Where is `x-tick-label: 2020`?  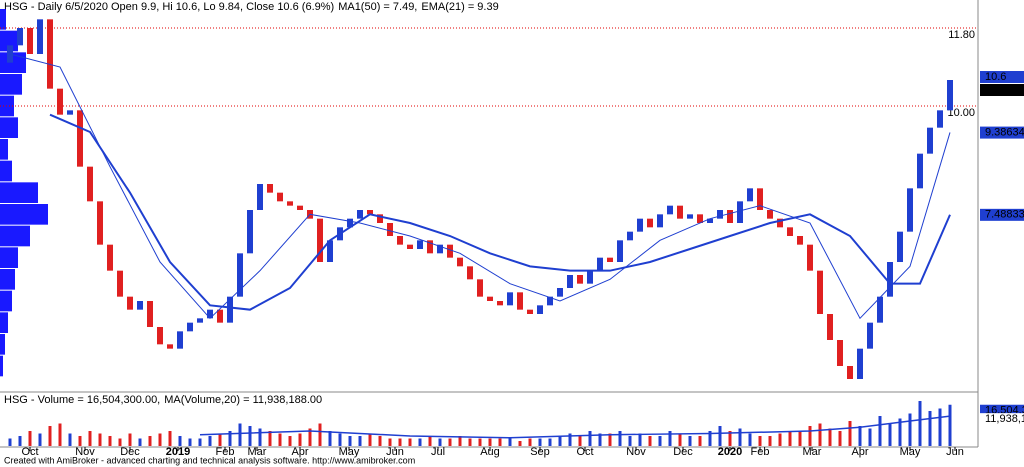 x-tick-label: 2020 is located at coordinates (730, 452).